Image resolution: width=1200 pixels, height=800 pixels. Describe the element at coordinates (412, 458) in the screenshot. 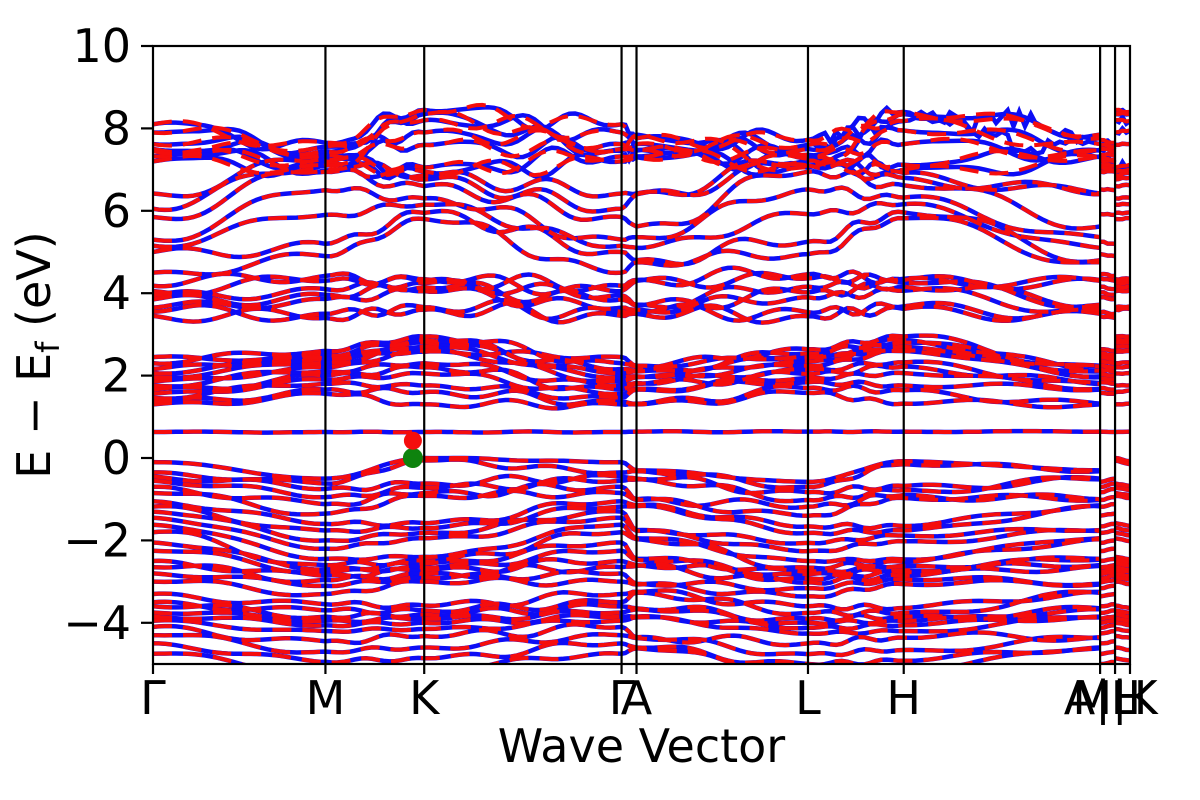

I see `vbm-marker` at that location.